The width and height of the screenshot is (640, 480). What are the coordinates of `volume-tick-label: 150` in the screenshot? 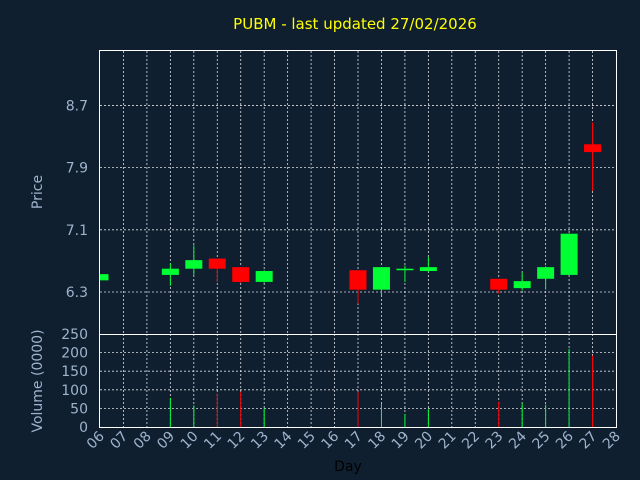 It's located at (74, 372).